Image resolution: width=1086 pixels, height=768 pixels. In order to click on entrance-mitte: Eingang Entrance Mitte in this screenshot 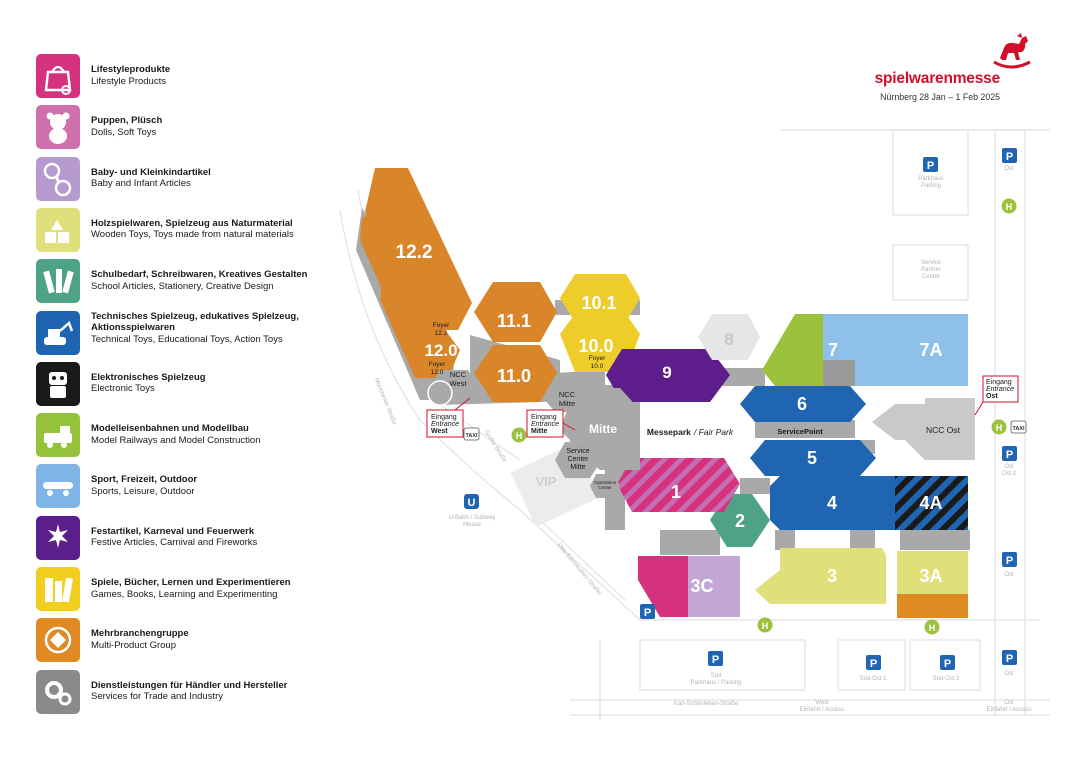, I will do `click(551, 423)`.